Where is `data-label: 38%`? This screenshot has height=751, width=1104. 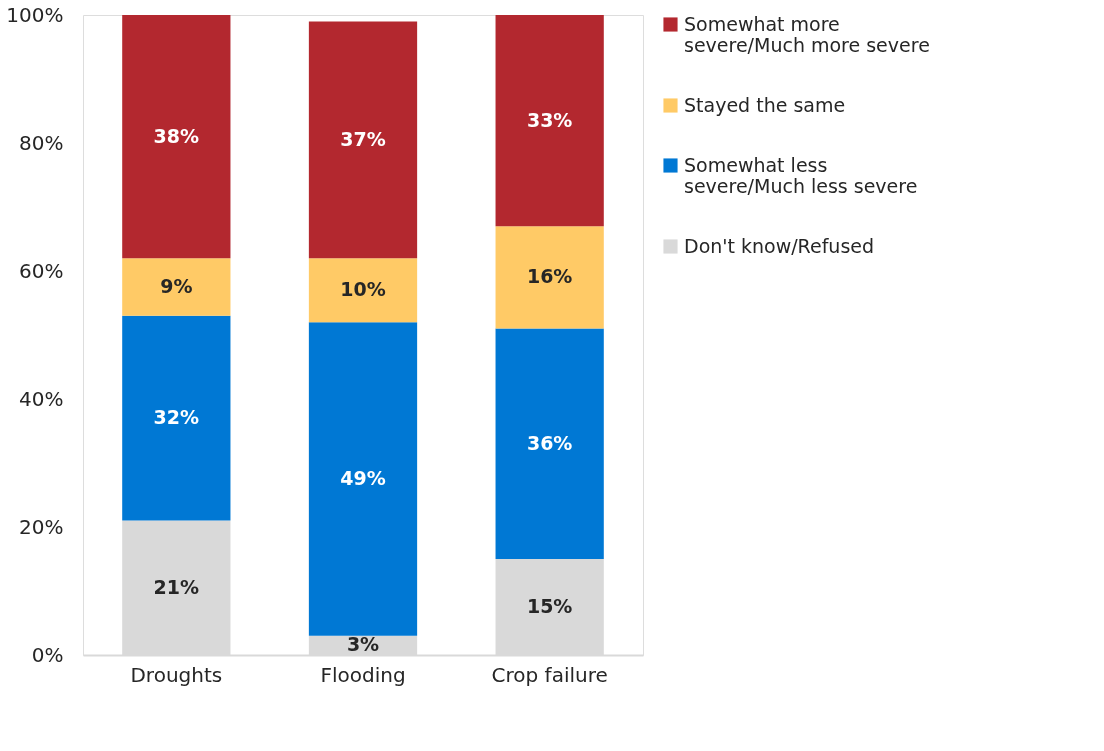 data-label: 38% is located at coordinates (176, 135).